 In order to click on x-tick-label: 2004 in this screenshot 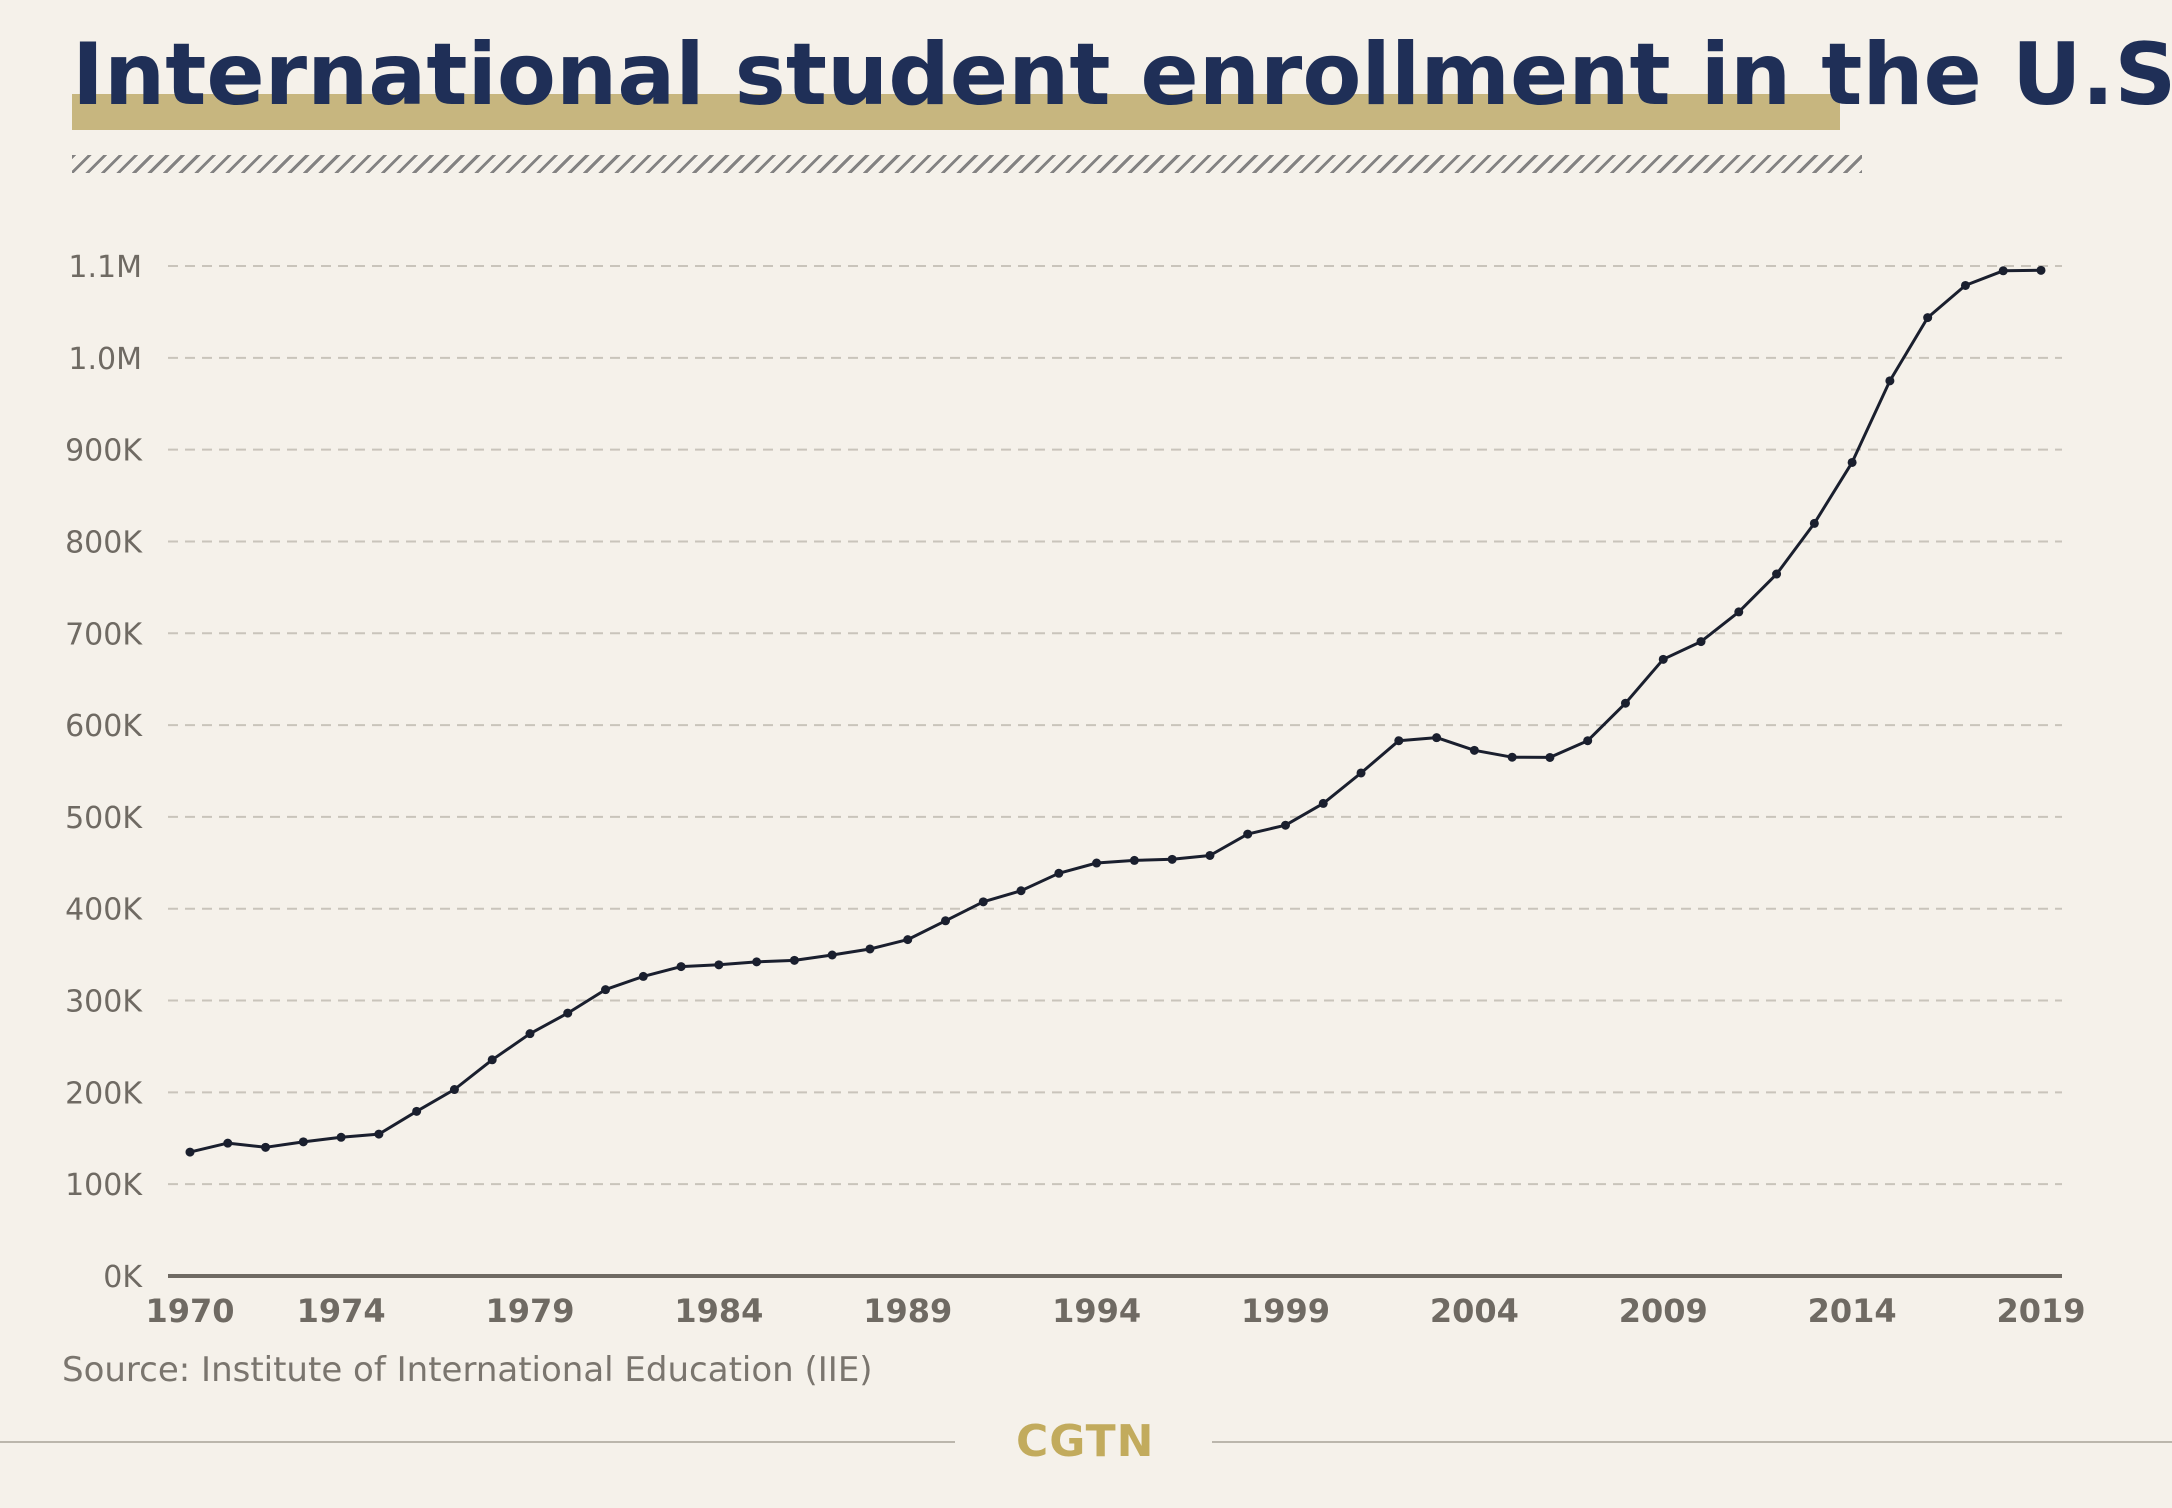, I will do `click(1474, 1311)`.